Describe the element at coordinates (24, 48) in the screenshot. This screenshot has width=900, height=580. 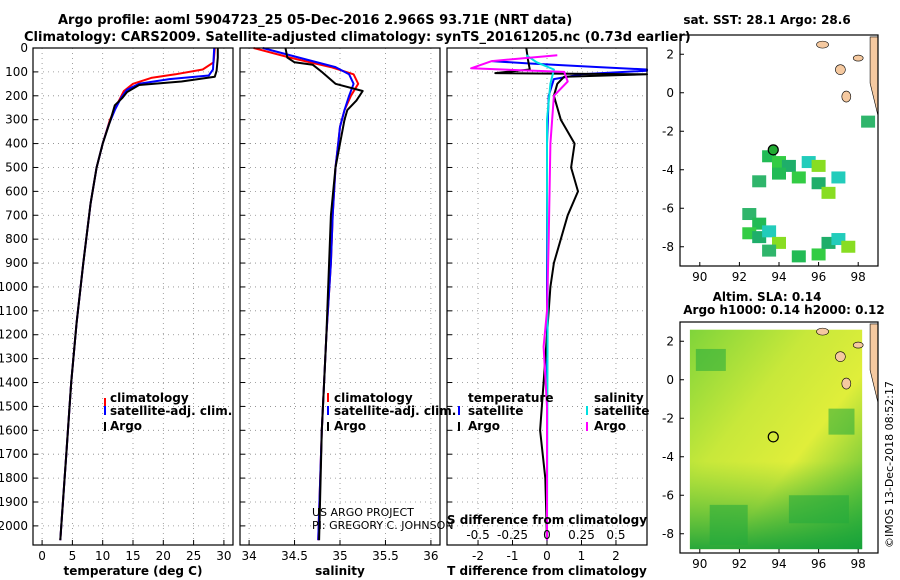
I see `depth-tick-label: 0` at that location.